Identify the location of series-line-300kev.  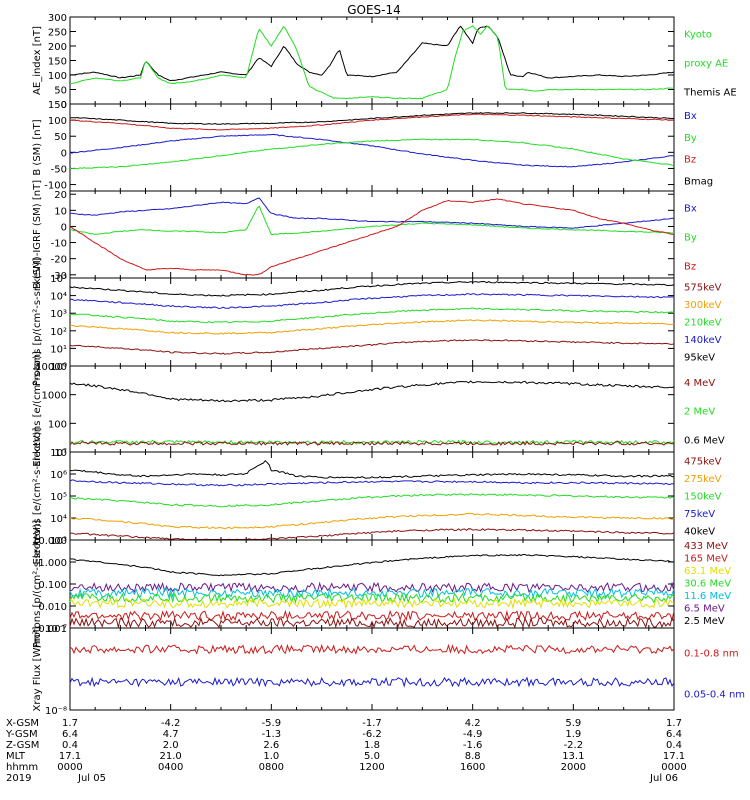
(372, 327).